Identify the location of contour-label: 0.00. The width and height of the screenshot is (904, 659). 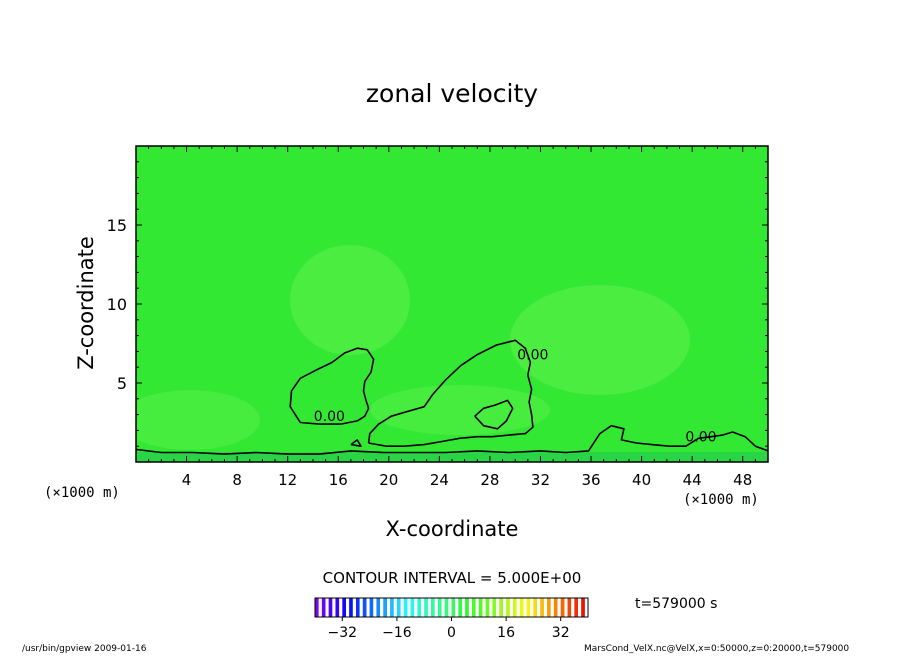
(532, 355).